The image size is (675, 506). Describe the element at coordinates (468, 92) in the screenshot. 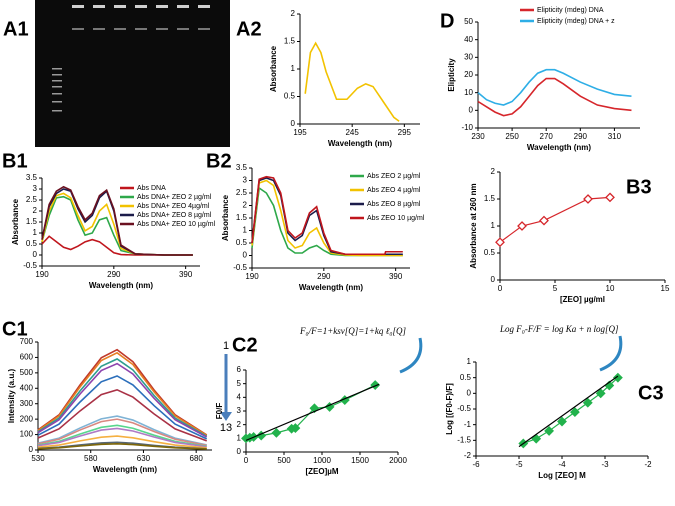

I see `y-tick-label: 10` at that location.